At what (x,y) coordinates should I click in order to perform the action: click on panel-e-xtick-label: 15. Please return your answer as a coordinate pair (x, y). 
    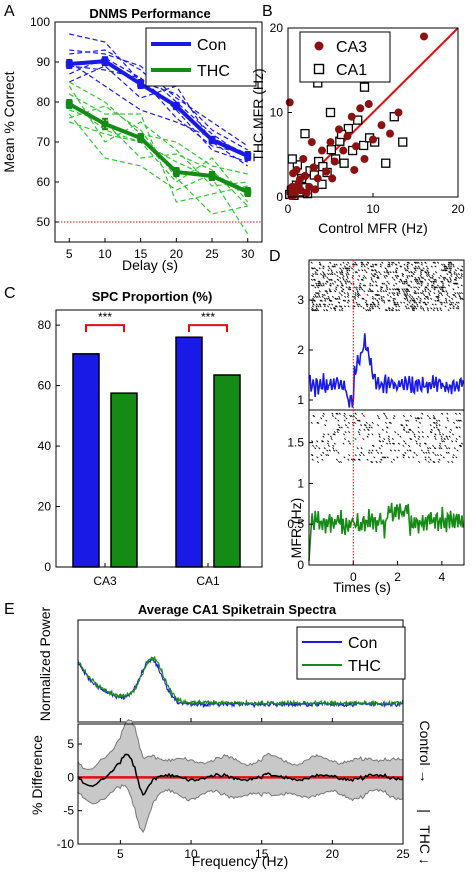
    Looking at the image, I should click on (262, 854).